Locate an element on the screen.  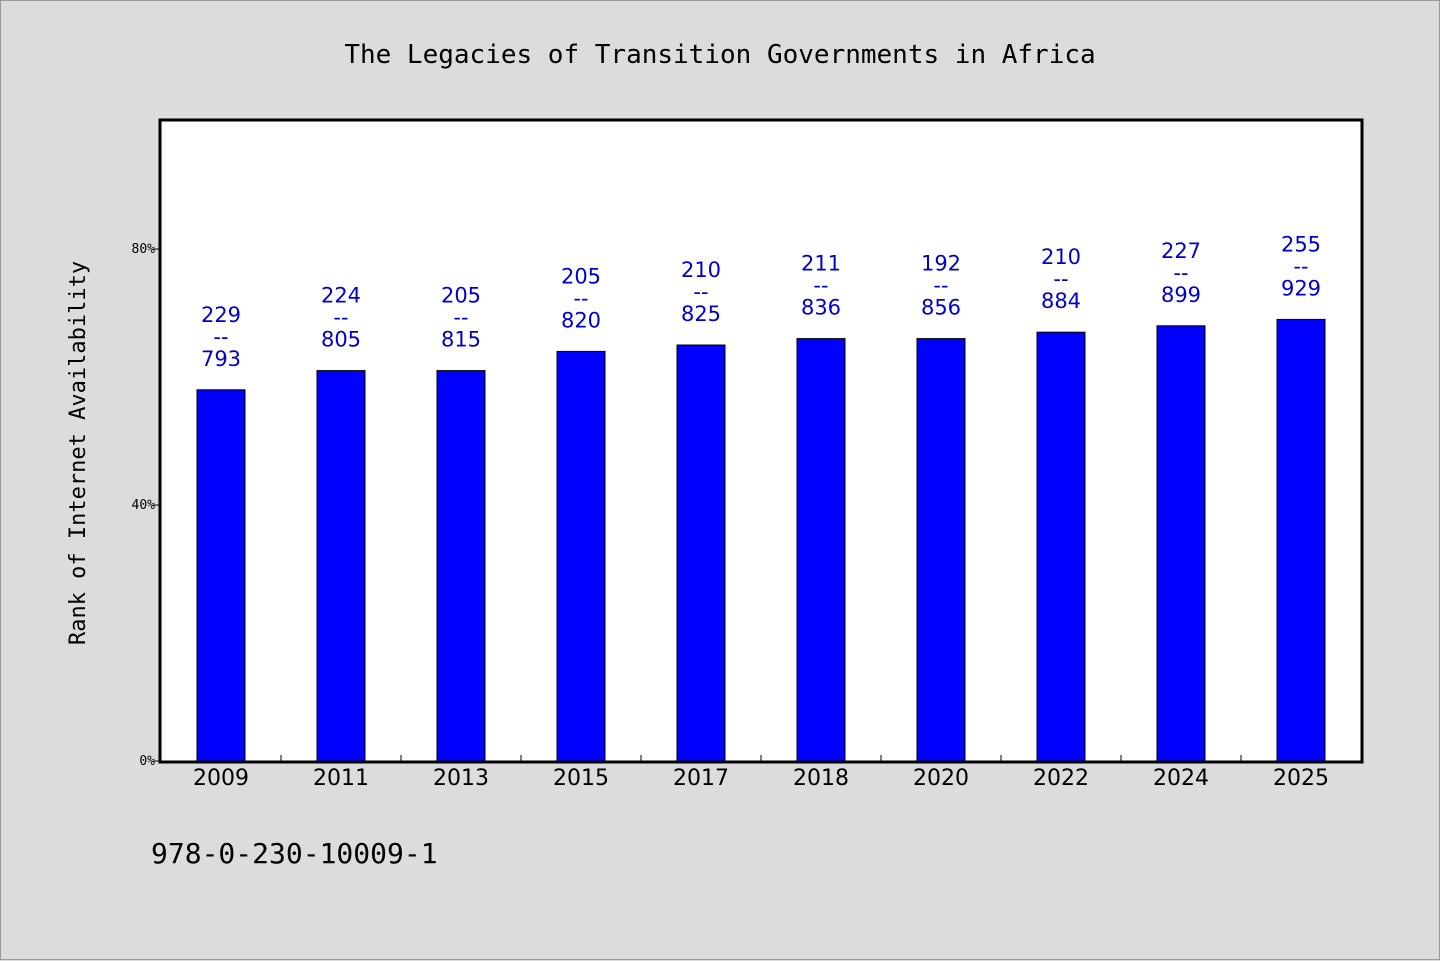
x-tick-label-2022: 2022 is located at coordinates (1061, 778).